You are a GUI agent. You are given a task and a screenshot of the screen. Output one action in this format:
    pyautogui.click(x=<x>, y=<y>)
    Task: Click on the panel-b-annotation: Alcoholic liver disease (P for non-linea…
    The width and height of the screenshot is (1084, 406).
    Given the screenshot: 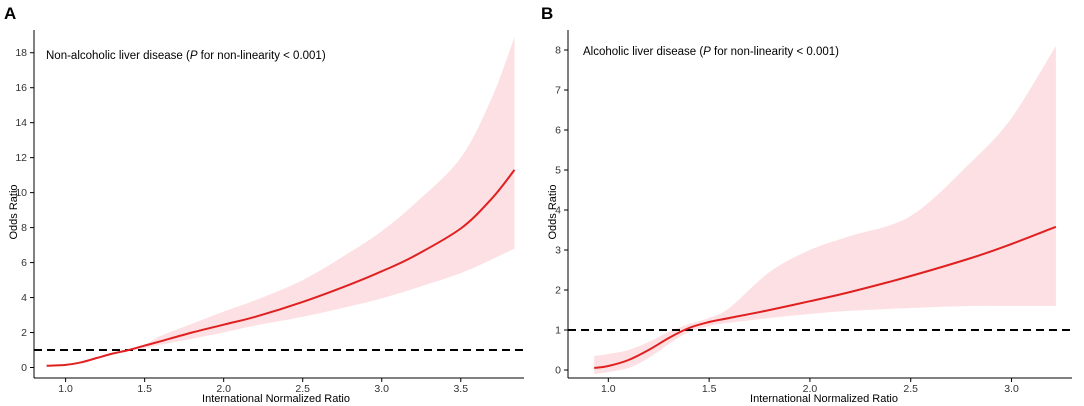 What is the action you would take?
    pyautogui.click(x=711, y=52)
    